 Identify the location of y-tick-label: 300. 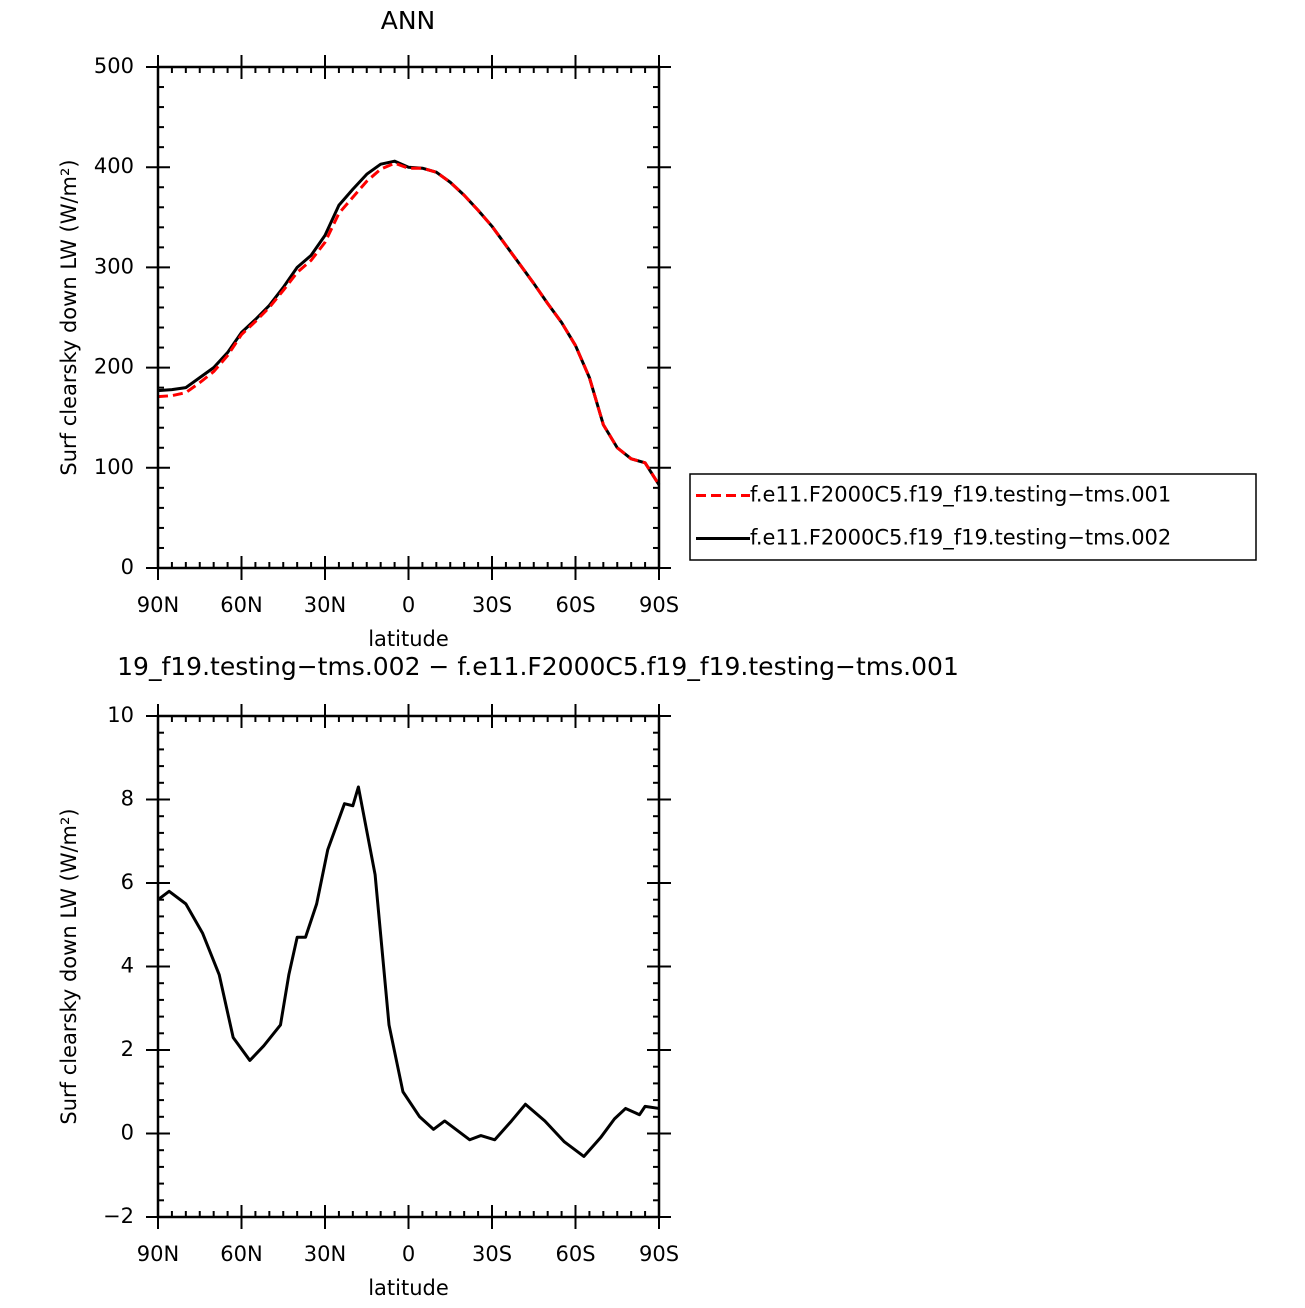
(114, 266).